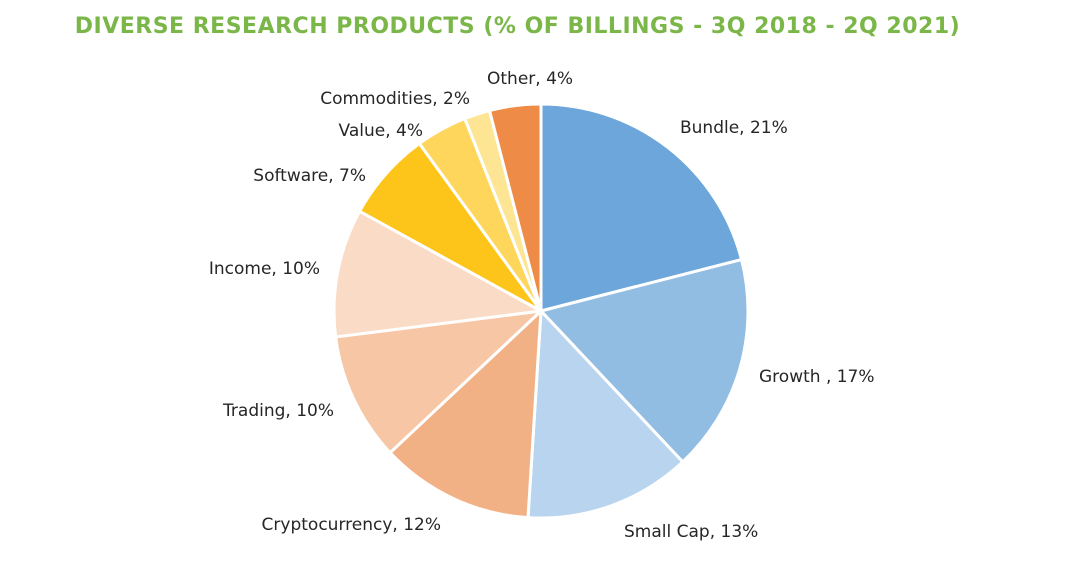 Image resolution: width=1081 pixels, height=576 pixels. What do you see at coordinates (734, 128) in the screenshot?
I see `slice-label-bundle: Bundle, 21%` at bounding box center [734, 128].